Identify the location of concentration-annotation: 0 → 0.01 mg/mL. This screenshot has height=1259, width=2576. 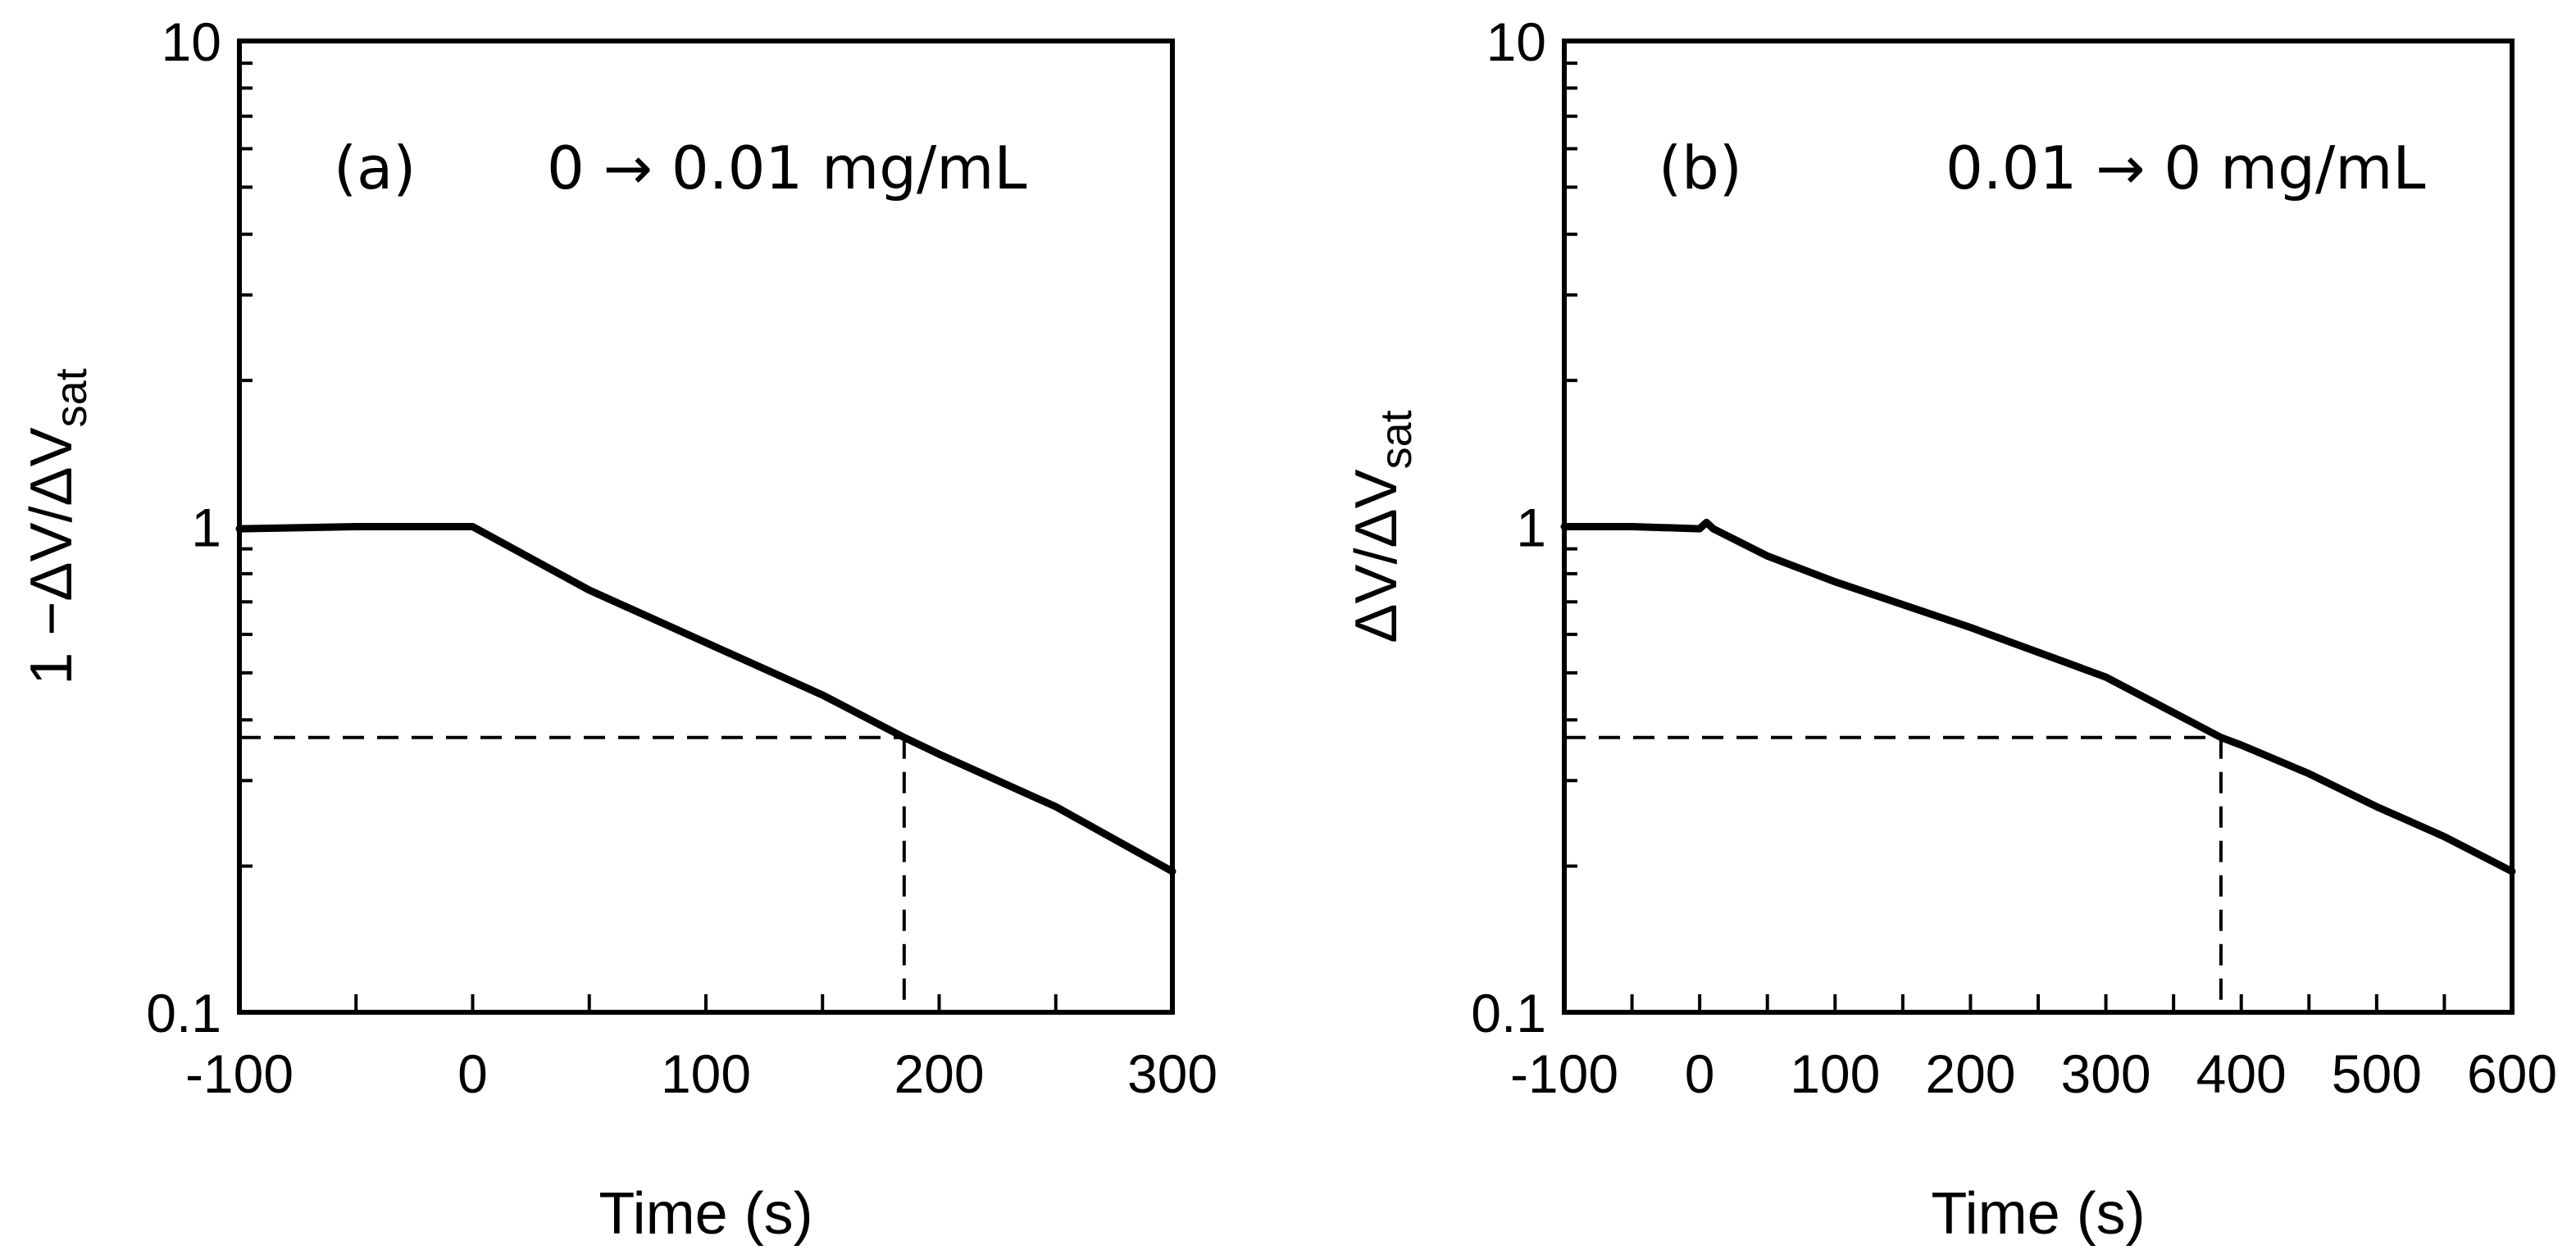
(786, 168).